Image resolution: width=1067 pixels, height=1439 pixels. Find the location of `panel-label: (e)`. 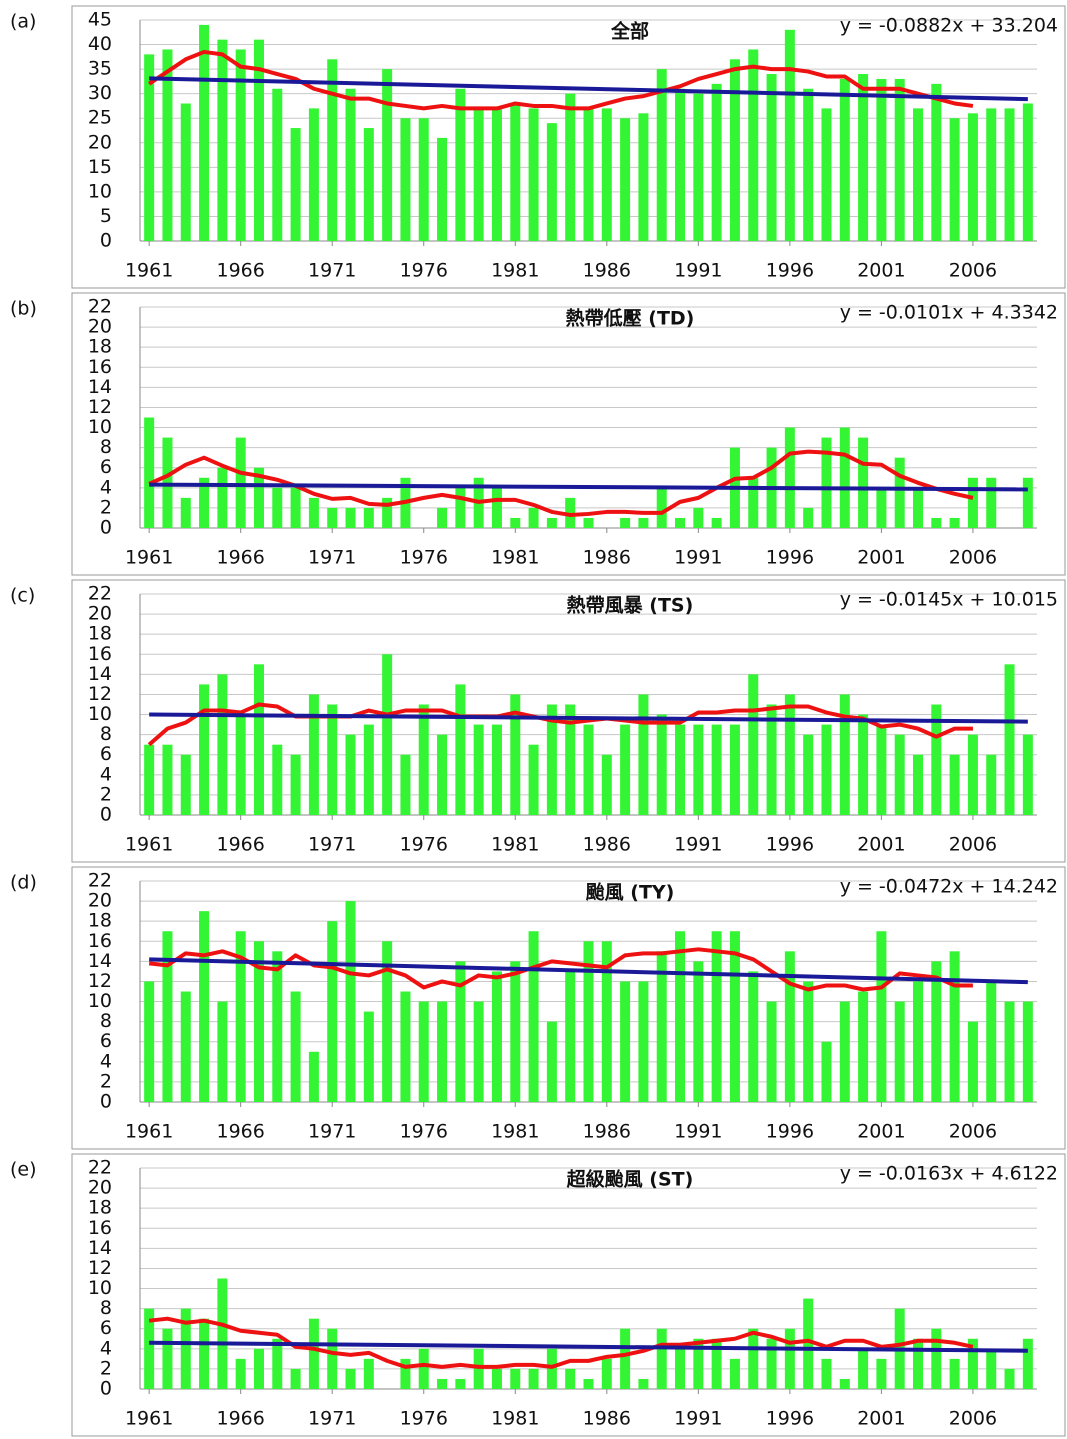

panel-label: (e) is located at coordinates (23, 1170).